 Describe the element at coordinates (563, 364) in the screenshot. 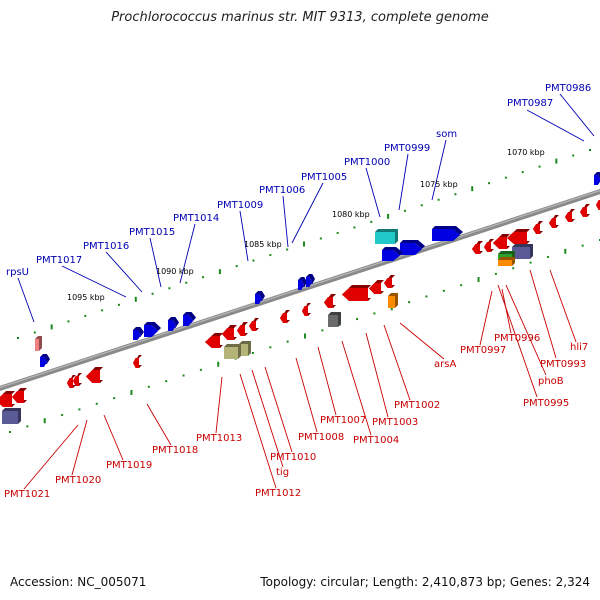

I see `gene-label: PMT0993` at that location.